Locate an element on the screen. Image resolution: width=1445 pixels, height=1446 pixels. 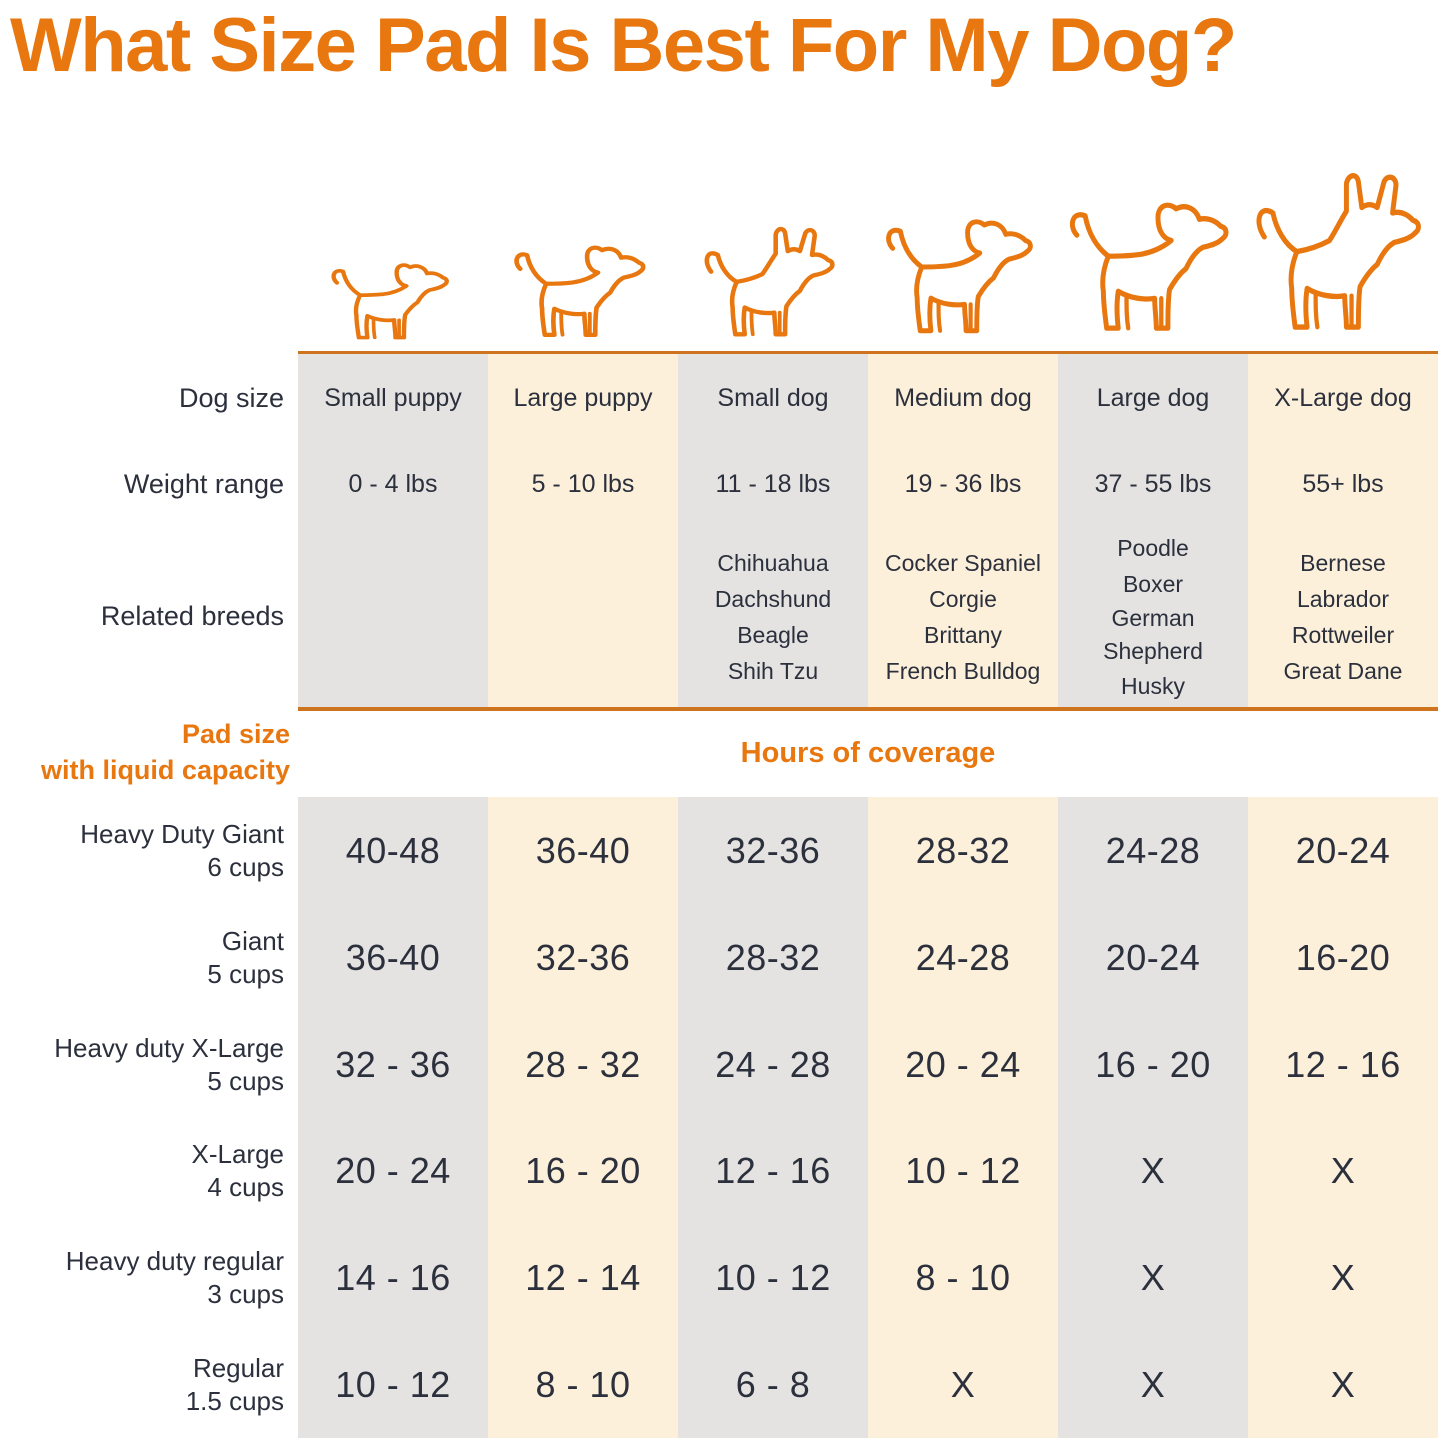
column-header-small-dog: Small dog is located at coordinates (773, 397).